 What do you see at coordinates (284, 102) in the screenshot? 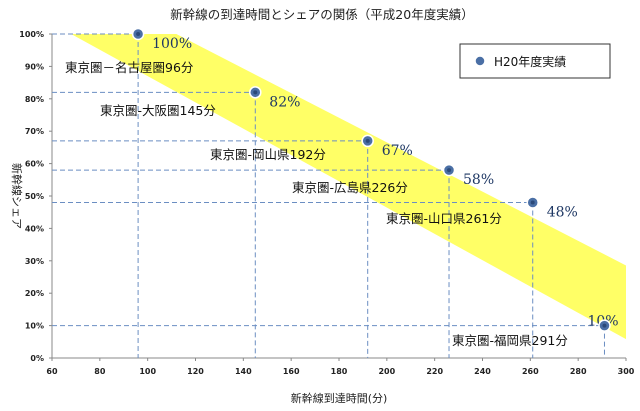
I see `value-label: 82%` at bounding box center [284, 102].